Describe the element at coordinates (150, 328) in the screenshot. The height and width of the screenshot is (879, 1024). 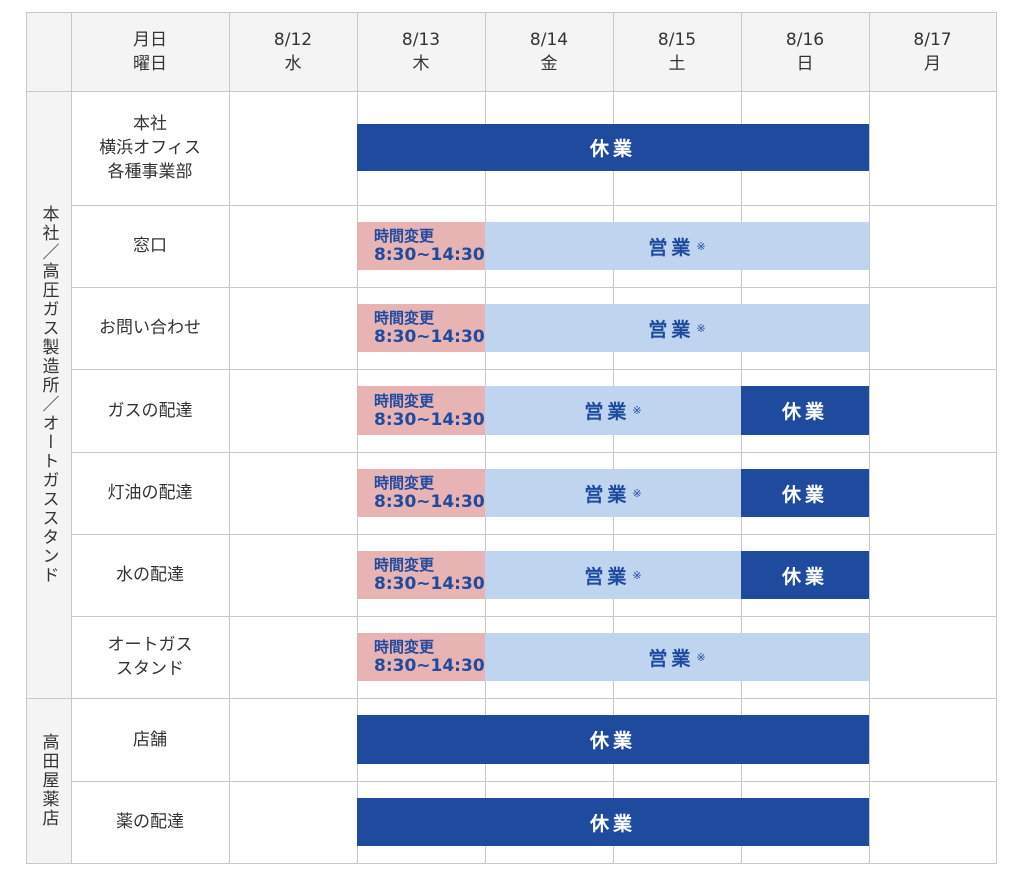
I see `row-label: お問い合わせ` at that location.